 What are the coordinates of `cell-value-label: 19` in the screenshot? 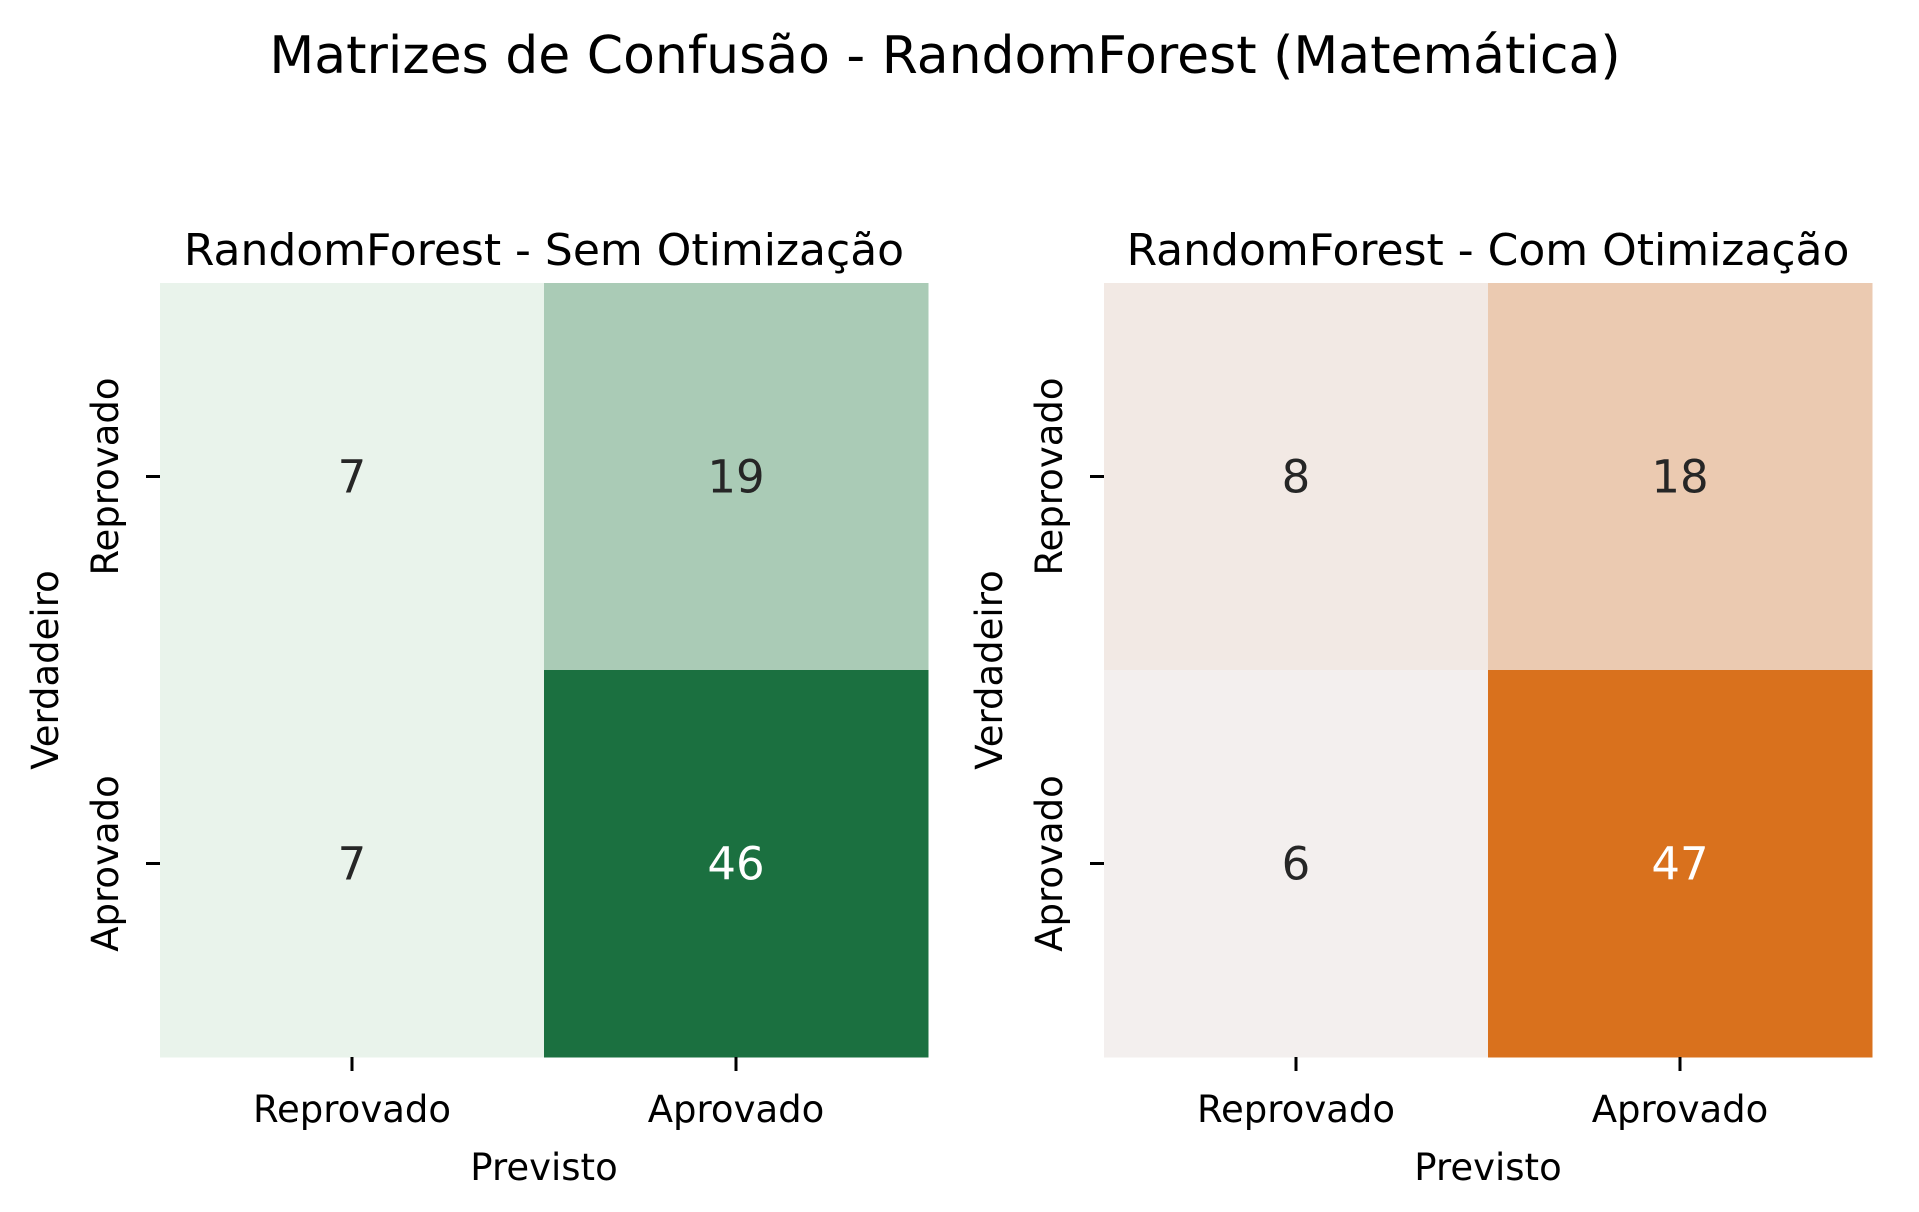 It's located at (735, 477).